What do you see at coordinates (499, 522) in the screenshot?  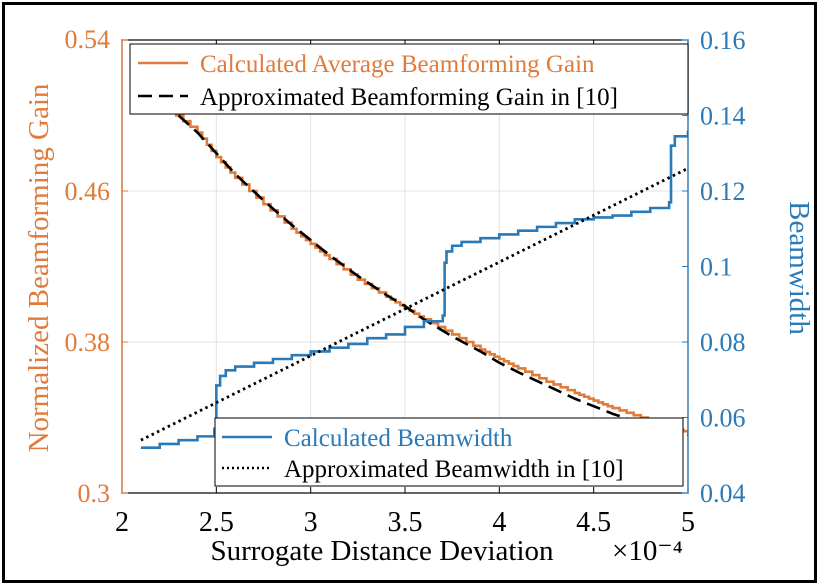 I see `x-tick-label: 4` at bounding box center [499, 522].